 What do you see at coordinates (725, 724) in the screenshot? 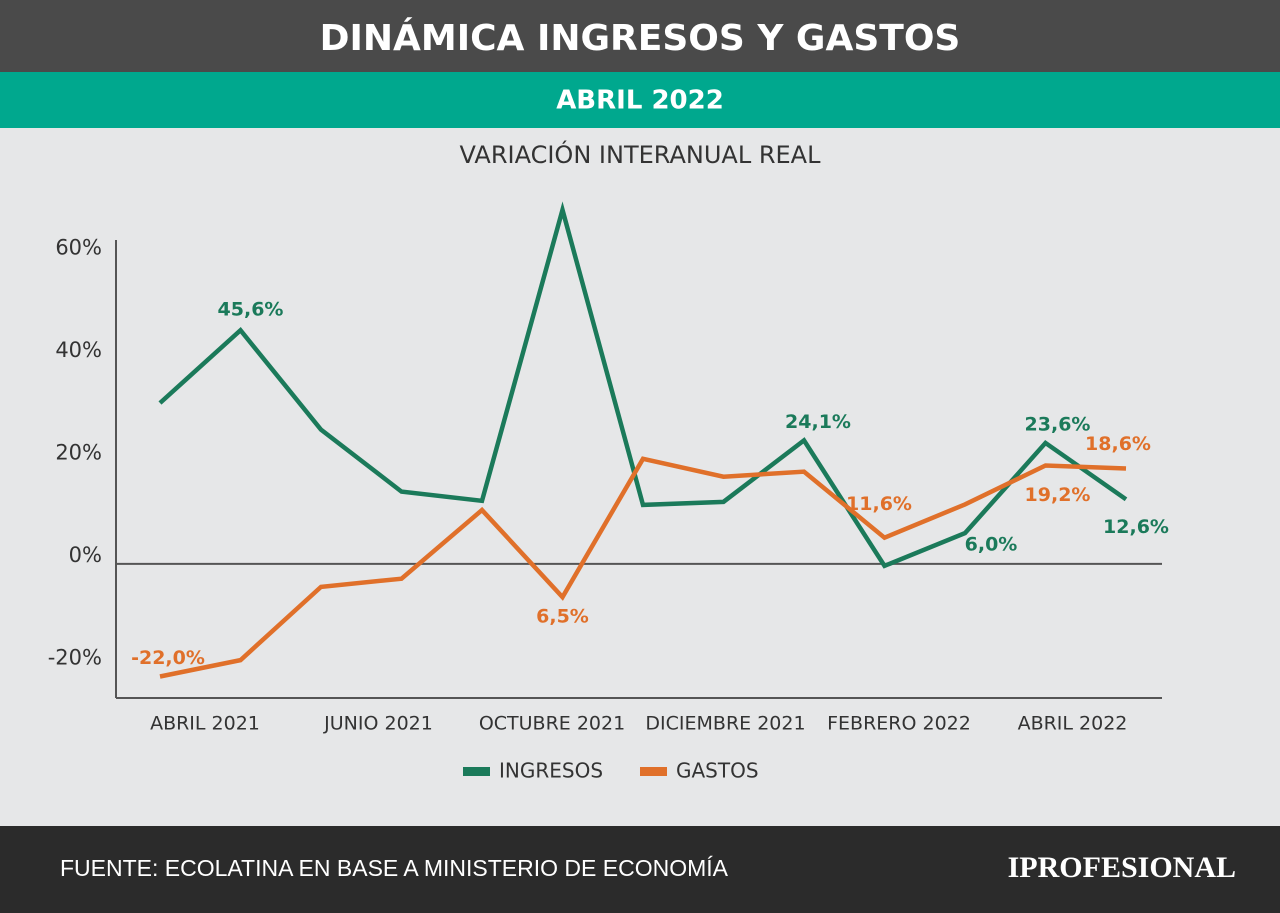
I see `x-tick-label: DICIEMBRE 2021` at bounding box center [725, 724].